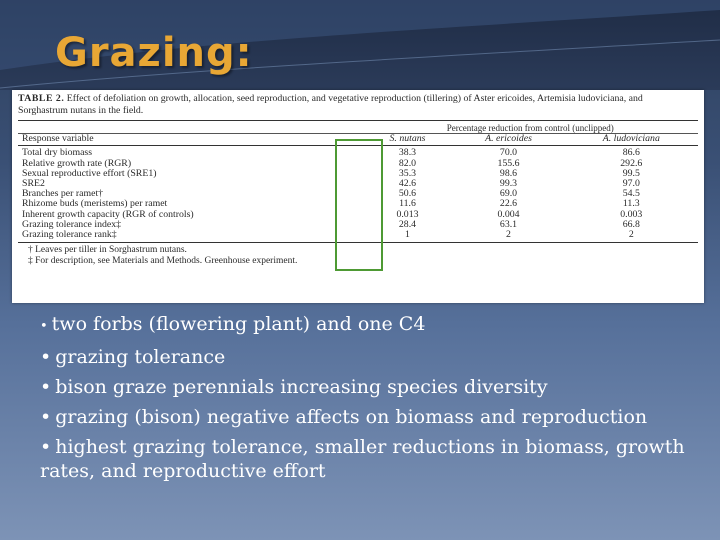 Image resolution: width=720 pixels, height=540 pixels. What do you see at coordinates (407, 173) in the screenshot?
I see `table-cell: 35.3` at bounding box center [407, 173].